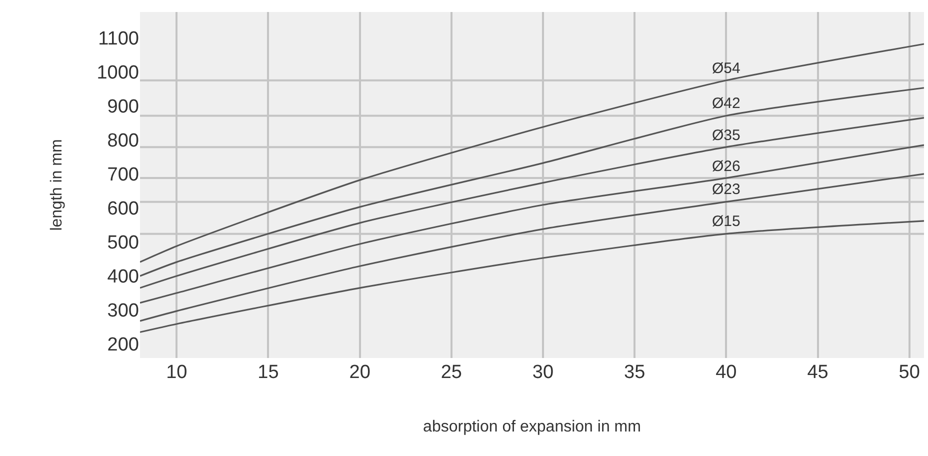  I want to click on x-tick-label: 50, so click(909, 372).